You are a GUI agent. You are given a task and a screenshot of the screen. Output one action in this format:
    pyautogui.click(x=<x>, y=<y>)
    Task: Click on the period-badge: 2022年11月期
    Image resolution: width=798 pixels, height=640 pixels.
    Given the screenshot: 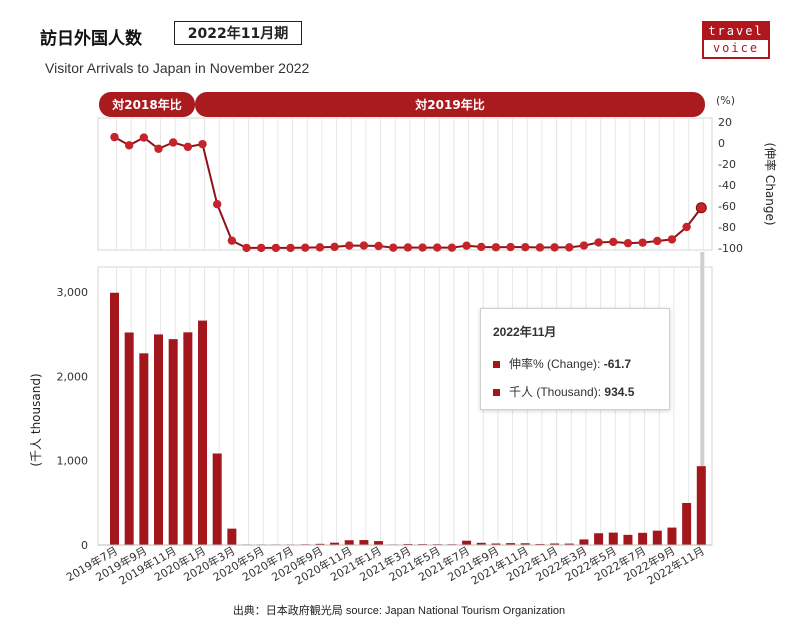 What is the action you would take?
    pyautogui.click(x=238, y=33)
    